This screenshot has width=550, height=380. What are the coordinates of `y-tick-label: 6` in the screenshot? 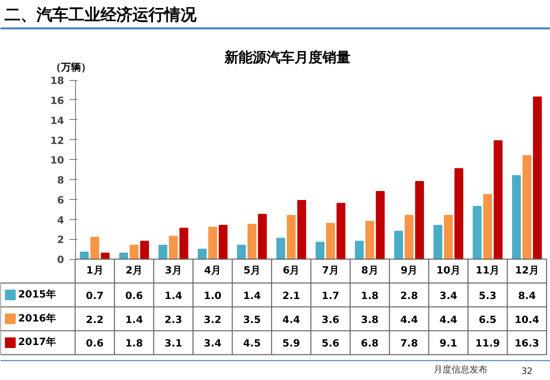 It's located at (60, 200).